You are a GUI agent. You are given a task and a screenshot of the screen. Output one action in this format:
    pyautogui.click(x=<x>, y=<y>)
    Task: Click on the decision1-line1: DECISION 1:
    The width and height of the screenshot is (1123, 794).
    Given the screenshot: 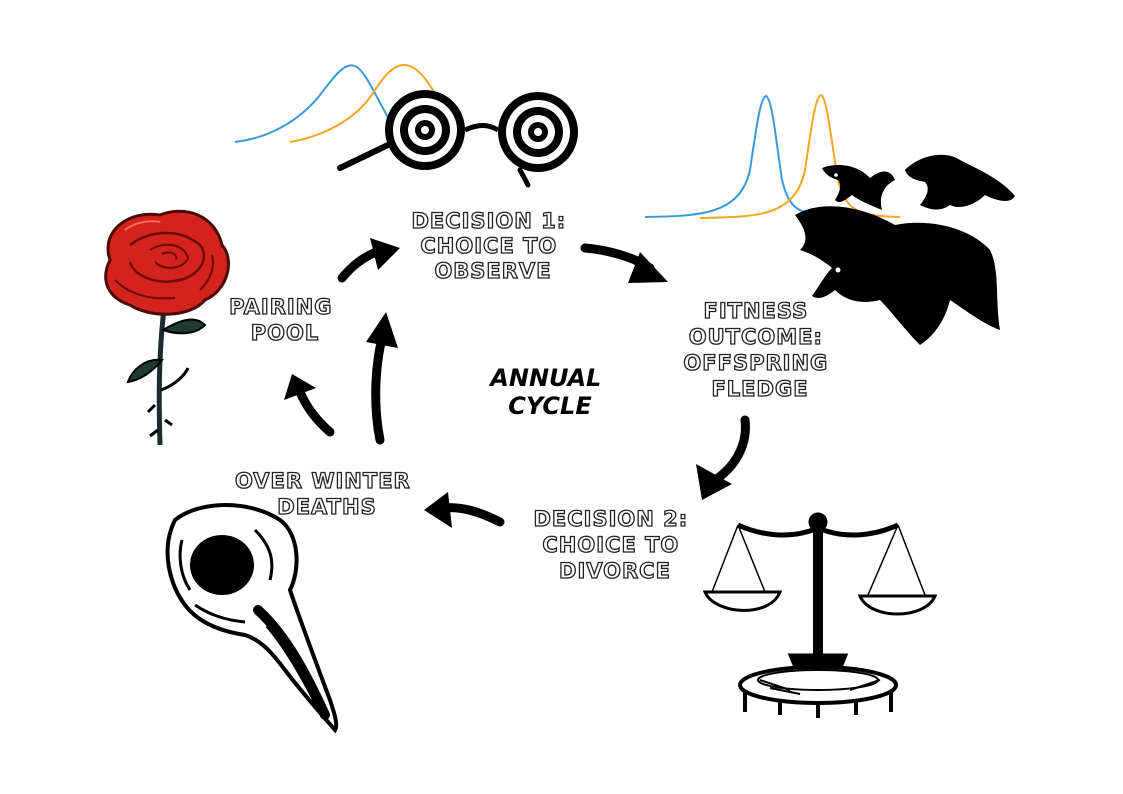 What is the action you would take?
    pyautogui.click(x=488, y=221)
    